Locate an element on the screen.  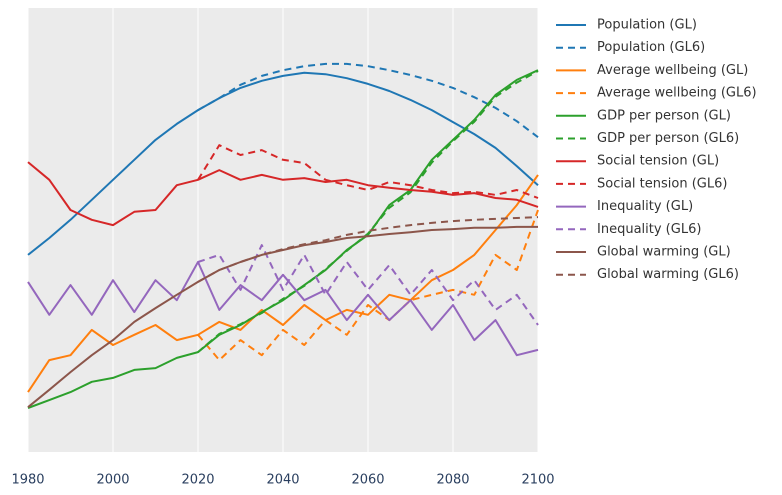
x-tick-label: 1980 is located at coordinates (27, 480).